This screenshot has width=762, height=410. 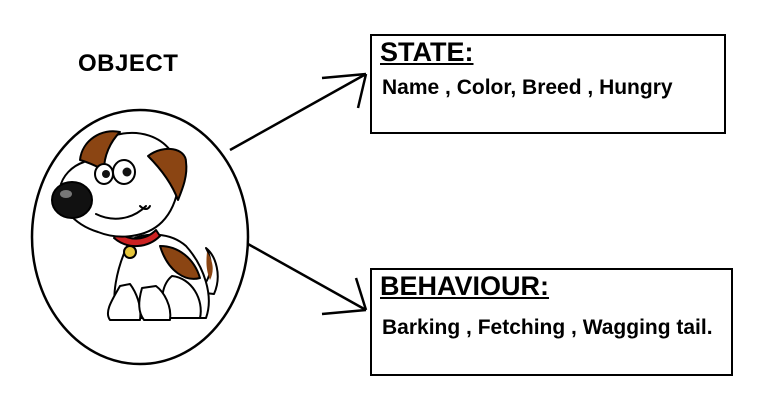 What do you see at coordinates (137, 238) in the screenshot?
I see `dog-collar` at bounding box center [137, 238].